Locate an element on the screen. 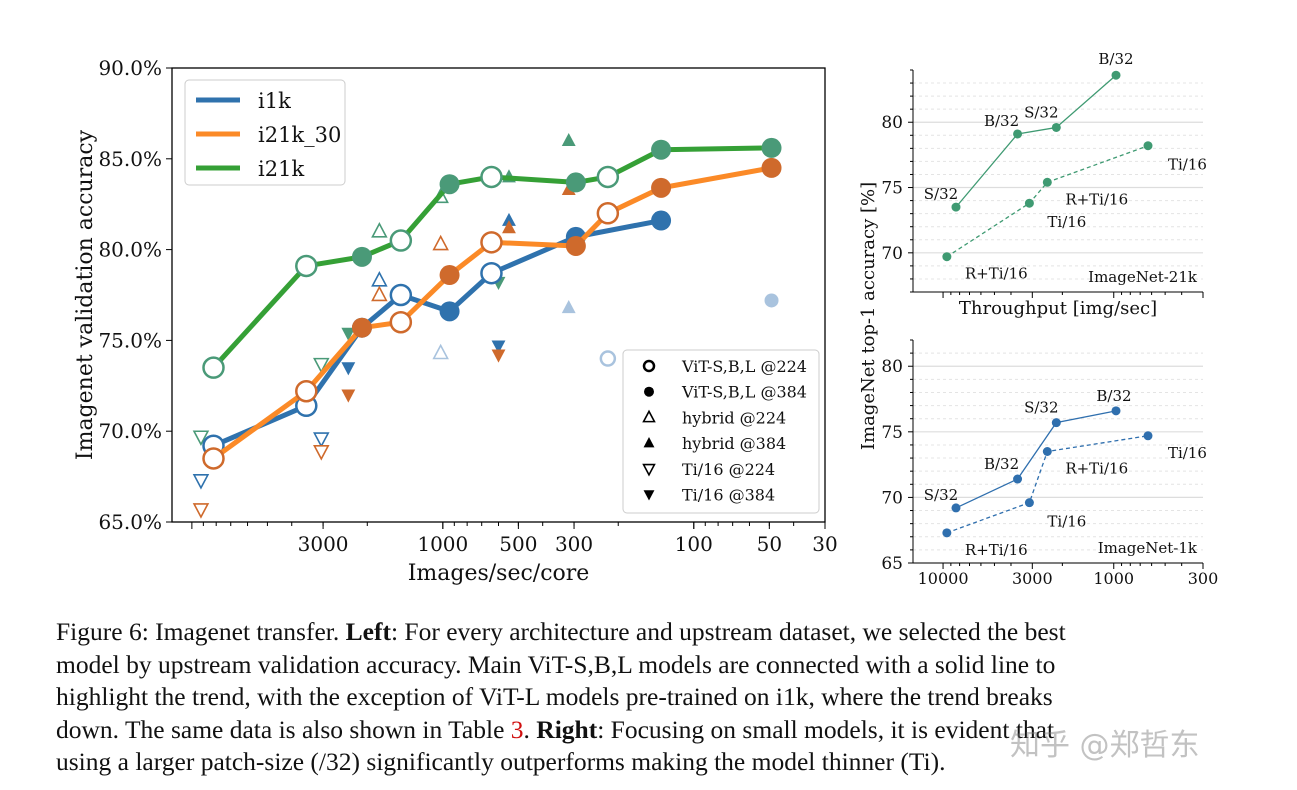 Image resolution: width=1297 pixels, height=790 pixels. legend-label: Ti/16 @384 is located at coordinates (728, 495).